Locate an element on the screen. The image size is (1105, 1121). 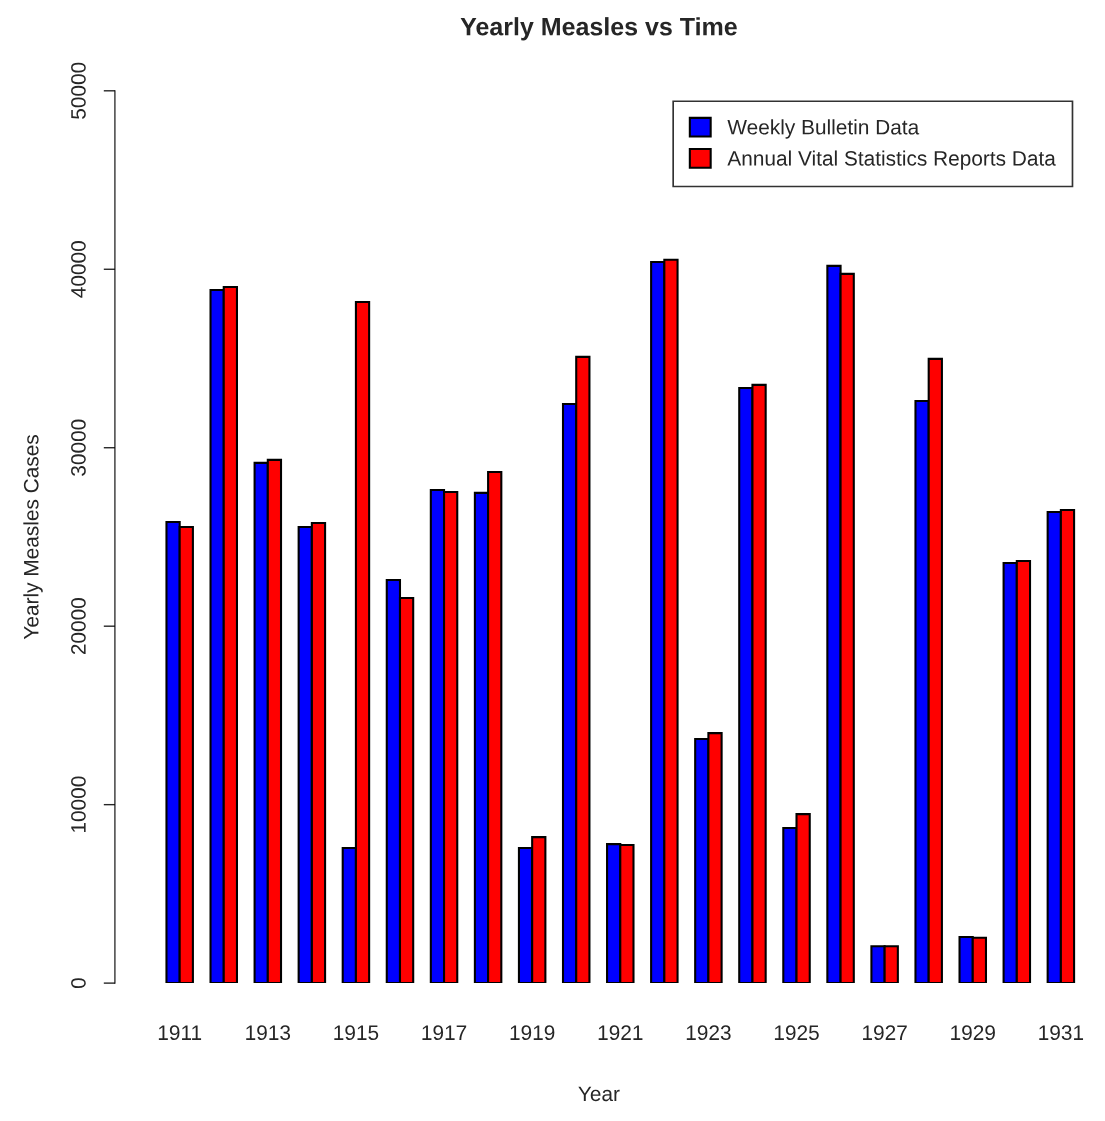
x-tick-label: 1915 is located at coordinates (356, 1033).